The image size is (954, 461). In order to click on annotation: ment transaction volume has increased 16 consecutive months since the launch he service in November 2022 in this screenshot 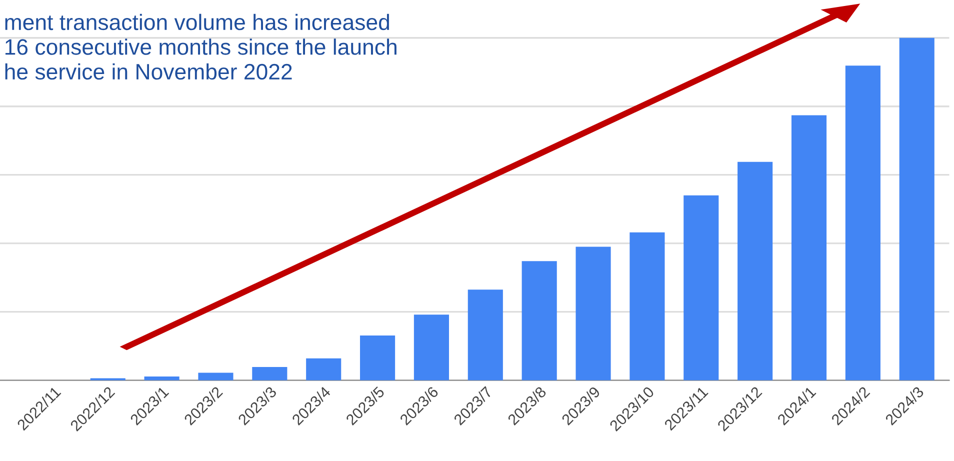, I will do `click(200, 47)`.